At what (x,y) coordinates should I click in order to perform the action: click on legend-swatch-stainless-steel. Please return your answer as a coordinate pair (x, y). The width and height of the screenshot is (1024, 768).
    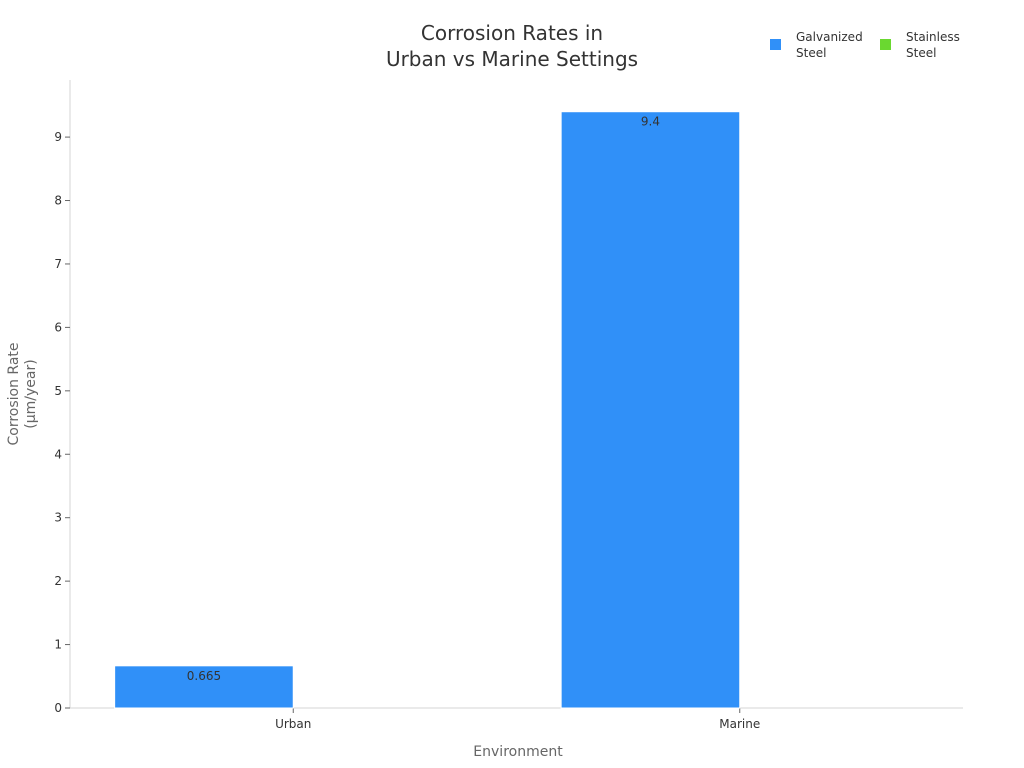
    Looking at the image, I should click on (885, 44).